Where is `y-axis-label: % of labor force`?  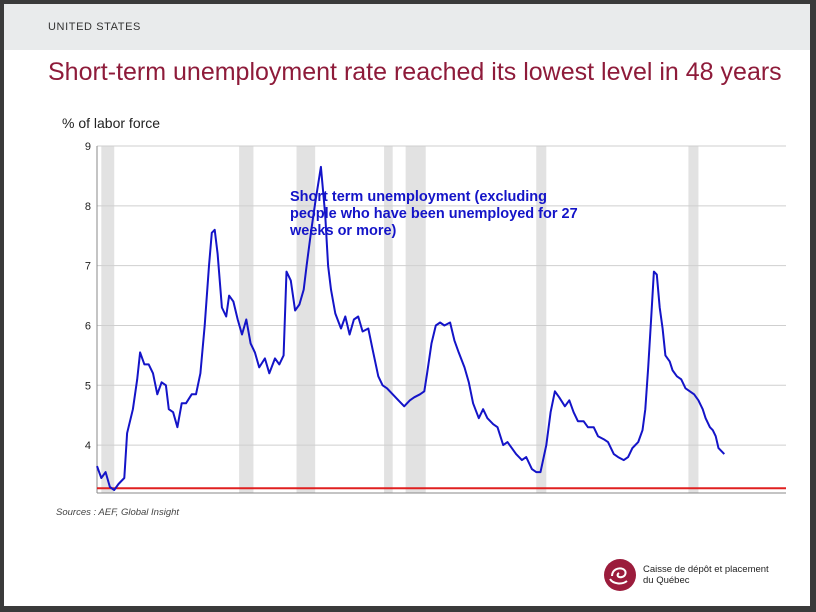 y-axis-label: % of labor force is located at coordinates (111, 123).